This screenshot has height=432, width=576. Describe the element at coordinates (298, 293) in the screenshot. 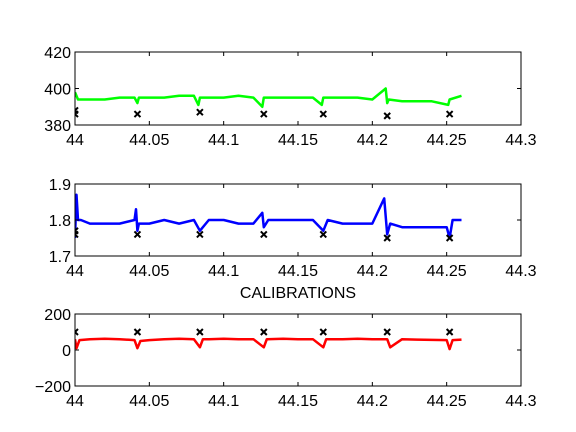

I see `subplot-title: CALIBRATIONS` at that location.